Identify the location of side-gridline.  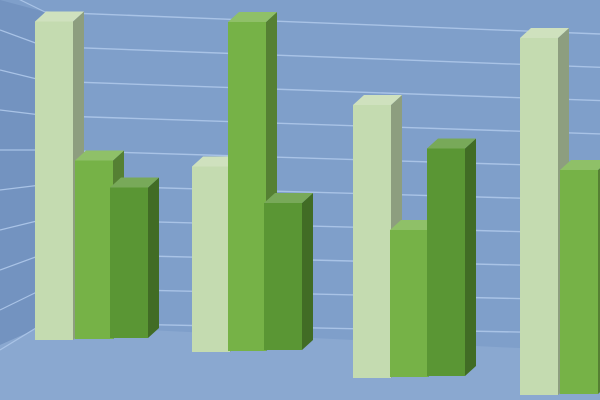
(32, 6).